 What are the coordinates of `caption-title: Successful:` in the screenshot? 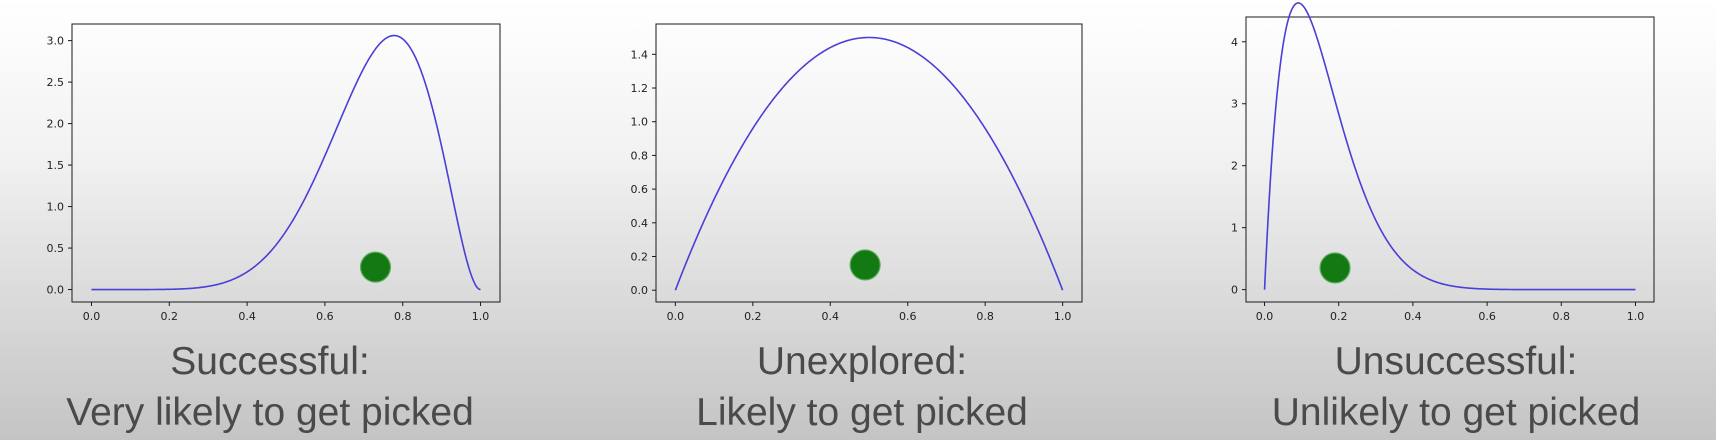 It's located at (269, 361).